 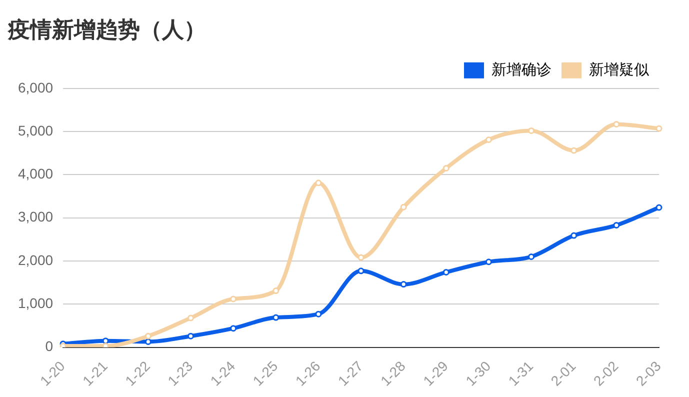 What do you see at coordinates (36, 130) in the screenshot?
I see `y-tick-label: 5,000` at bounding box center [36, 130].